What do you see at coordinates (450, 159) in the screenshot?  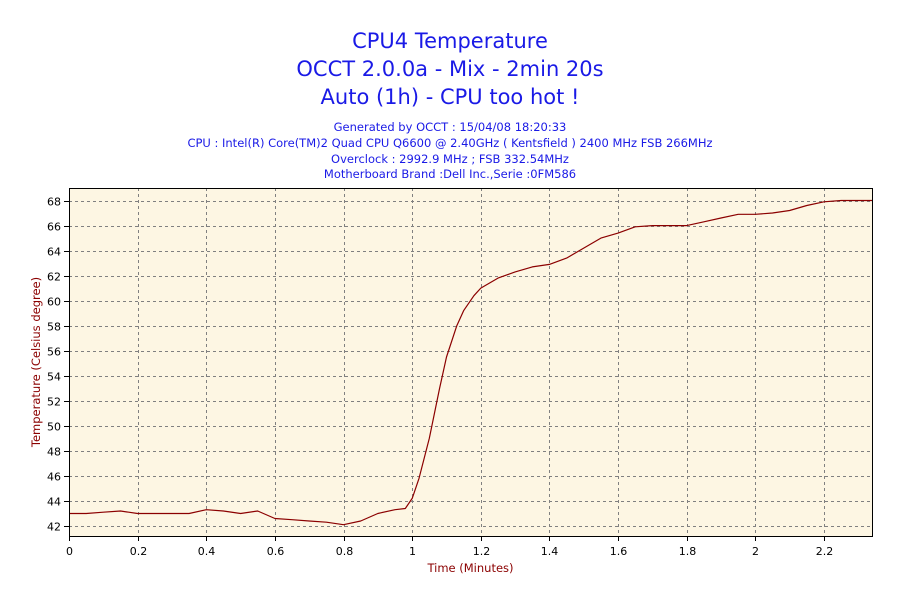 I see `chart-subtitle-line-3: Overclock : 2992.9 MHz ; FSB 332.54MHz` at bounding box center [450, 159].